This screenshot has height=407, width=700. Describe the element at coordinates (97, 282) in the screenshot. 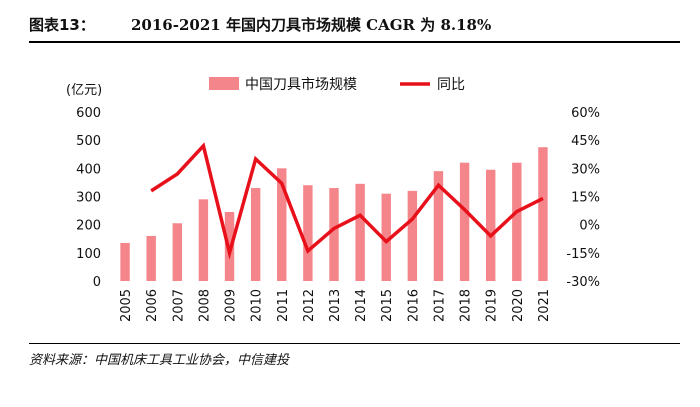

I see `left-tick-label: 0` at that location.